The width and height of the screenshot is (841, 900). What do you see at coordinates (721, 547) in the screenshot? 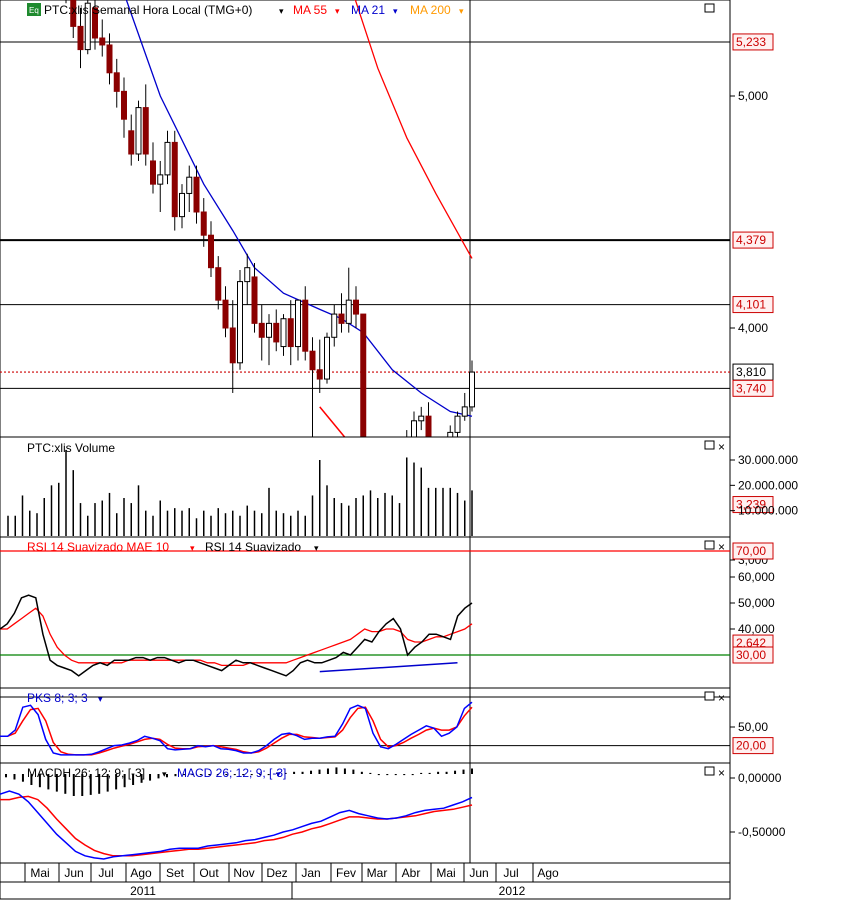
I see `rsi-close-icon: ×` at bounding box center [721, 547].